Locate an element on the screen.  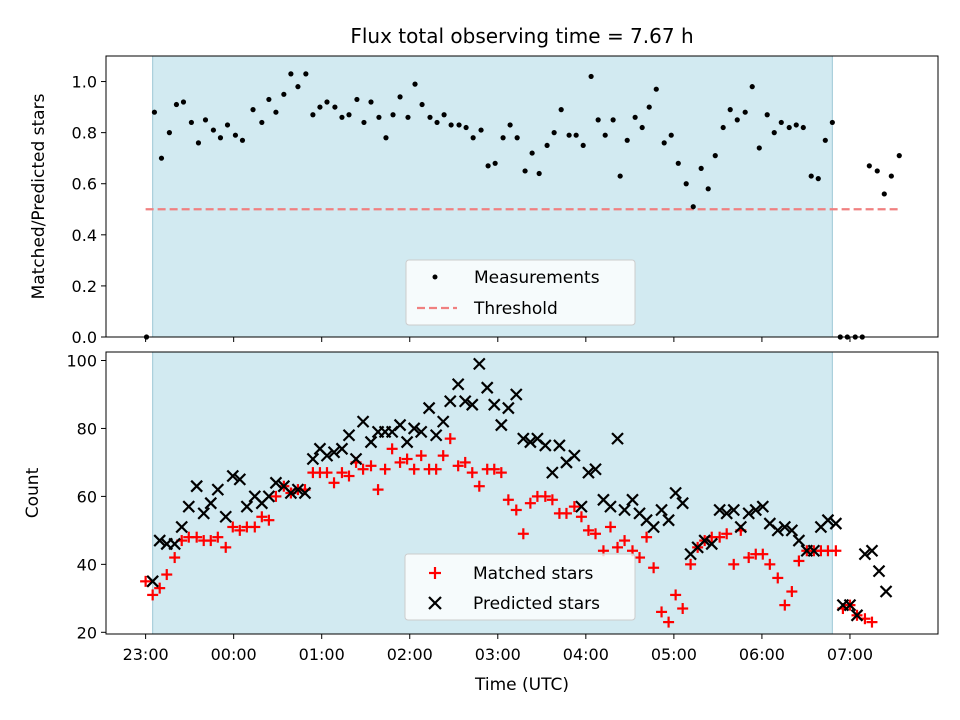
x-tick-label: 01:00 is located at coordinates (322, 654).